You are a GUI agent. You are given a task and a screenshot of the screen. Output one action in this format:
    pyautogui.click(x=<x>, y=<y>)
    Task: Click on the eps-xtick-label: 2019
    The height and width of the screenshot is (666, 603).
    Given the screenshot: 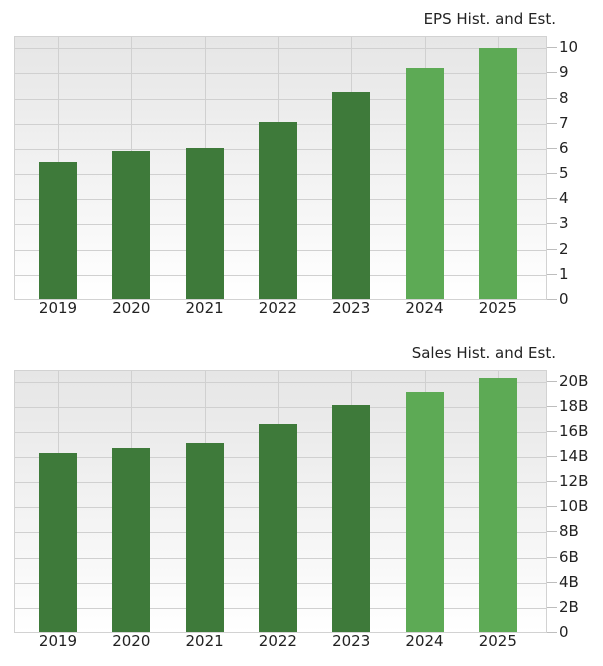 What is the action you would take?
    pyautogui.click(x=58, y=308)
    